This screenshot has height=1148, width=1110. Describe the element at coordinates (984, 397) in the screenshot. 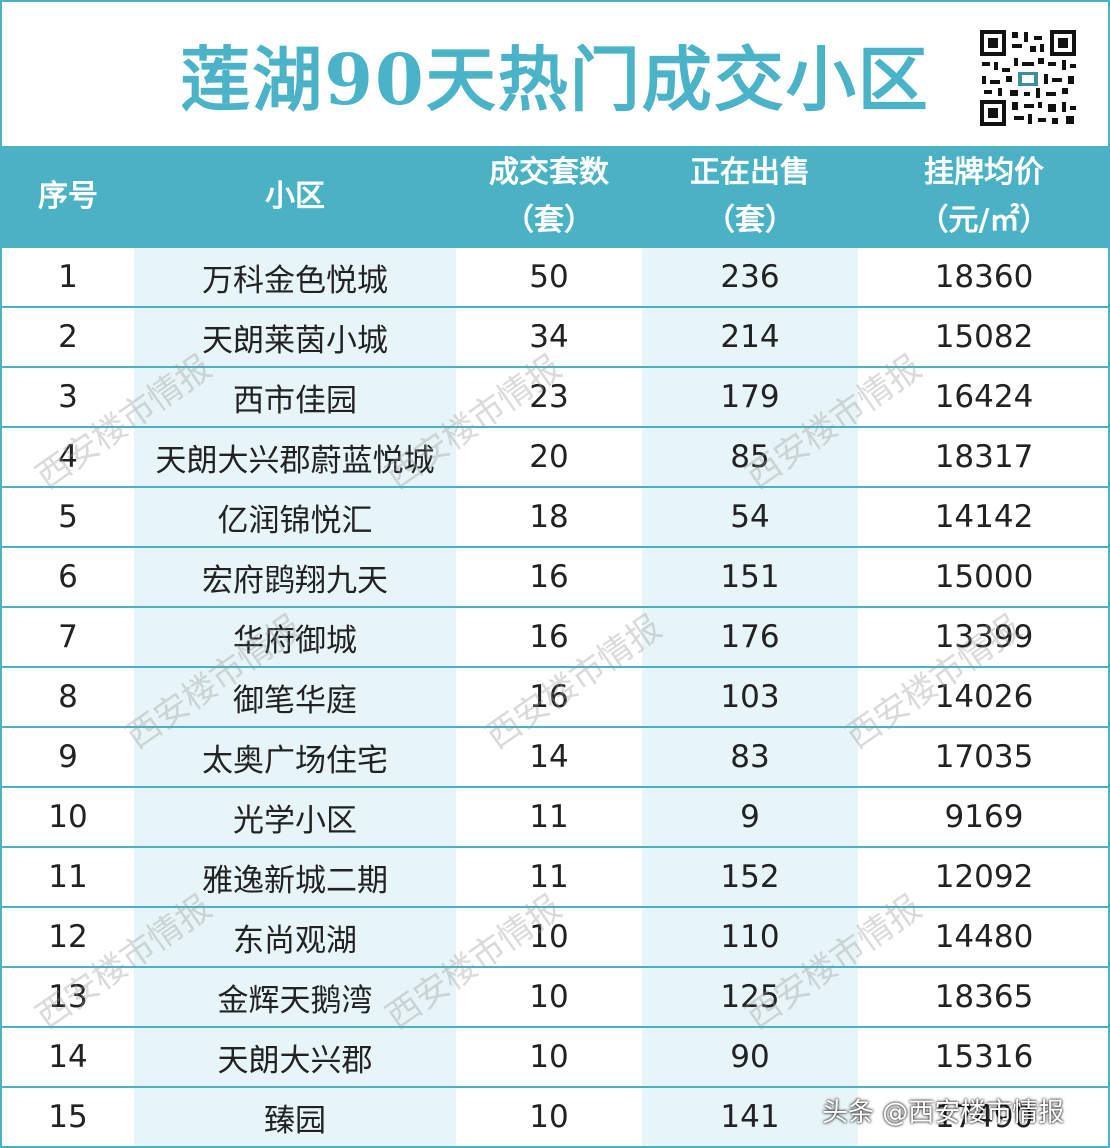

I see `cell-avg-price: 16424` at that location.